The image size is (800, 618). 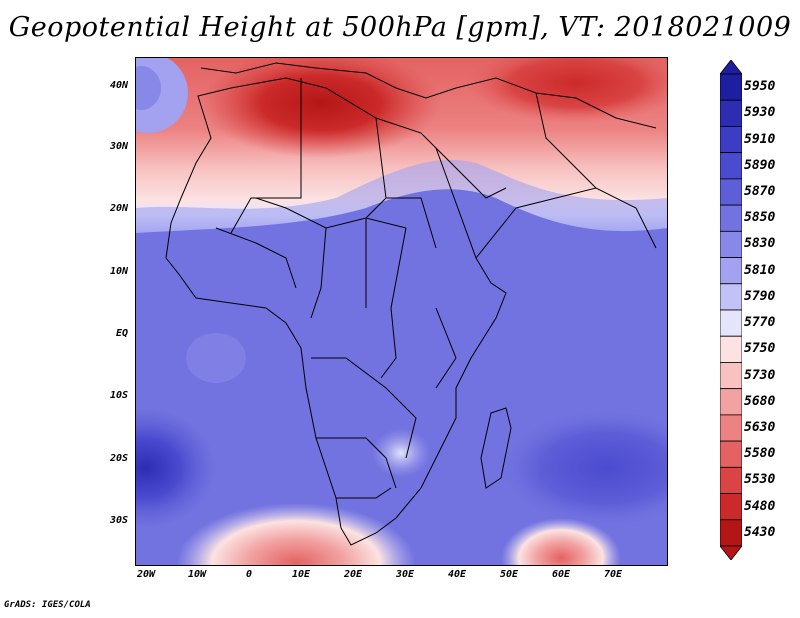 I want to click on lat-label-eq: EQ, so click(x=121, y=333).